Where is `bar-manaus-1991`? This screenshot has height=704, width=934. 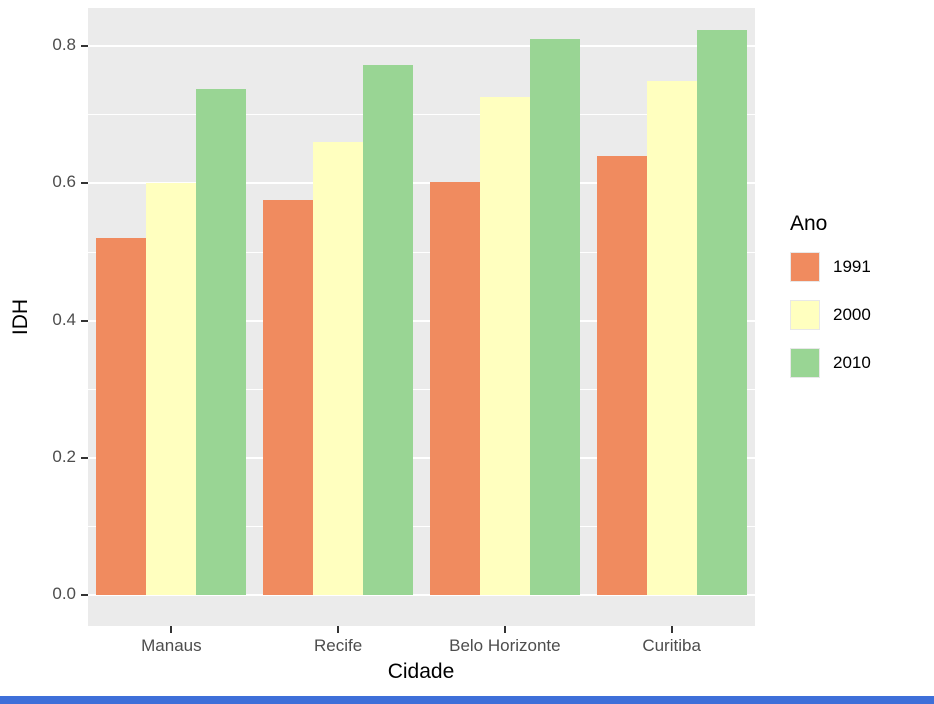
bar-manaus-1991 is located at coordinates (121, 416).